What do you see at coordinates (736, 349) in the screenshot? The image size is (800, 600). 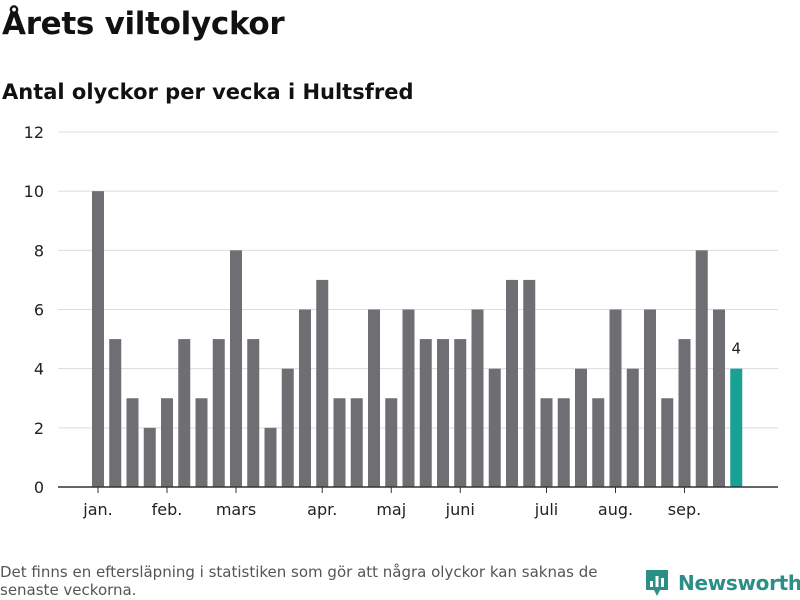 I see `data-label: 4` at bounding box center [736, 349].